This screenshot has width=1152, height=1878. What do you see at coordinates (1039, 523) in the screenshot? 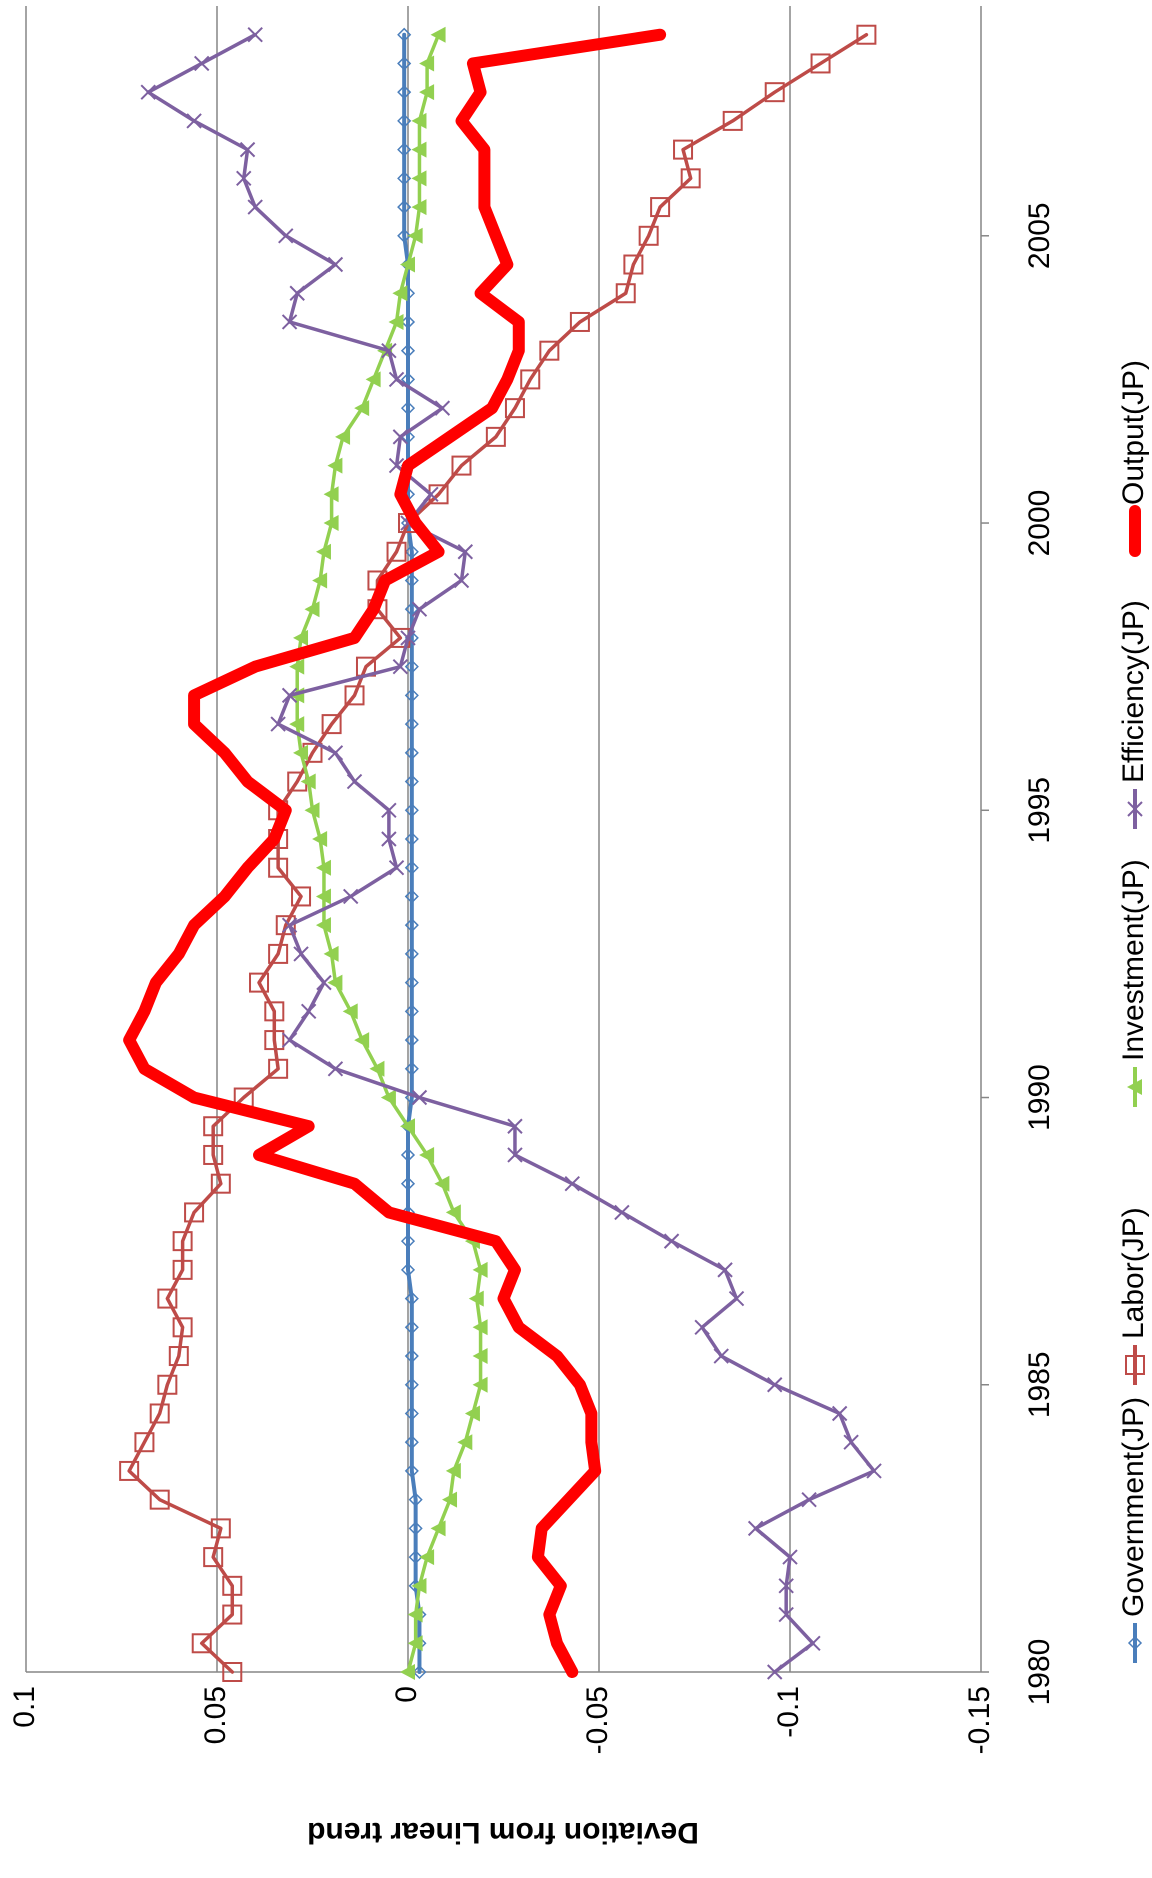
I see `x-tick-label: 2000` at bounding box center [1039, 523].